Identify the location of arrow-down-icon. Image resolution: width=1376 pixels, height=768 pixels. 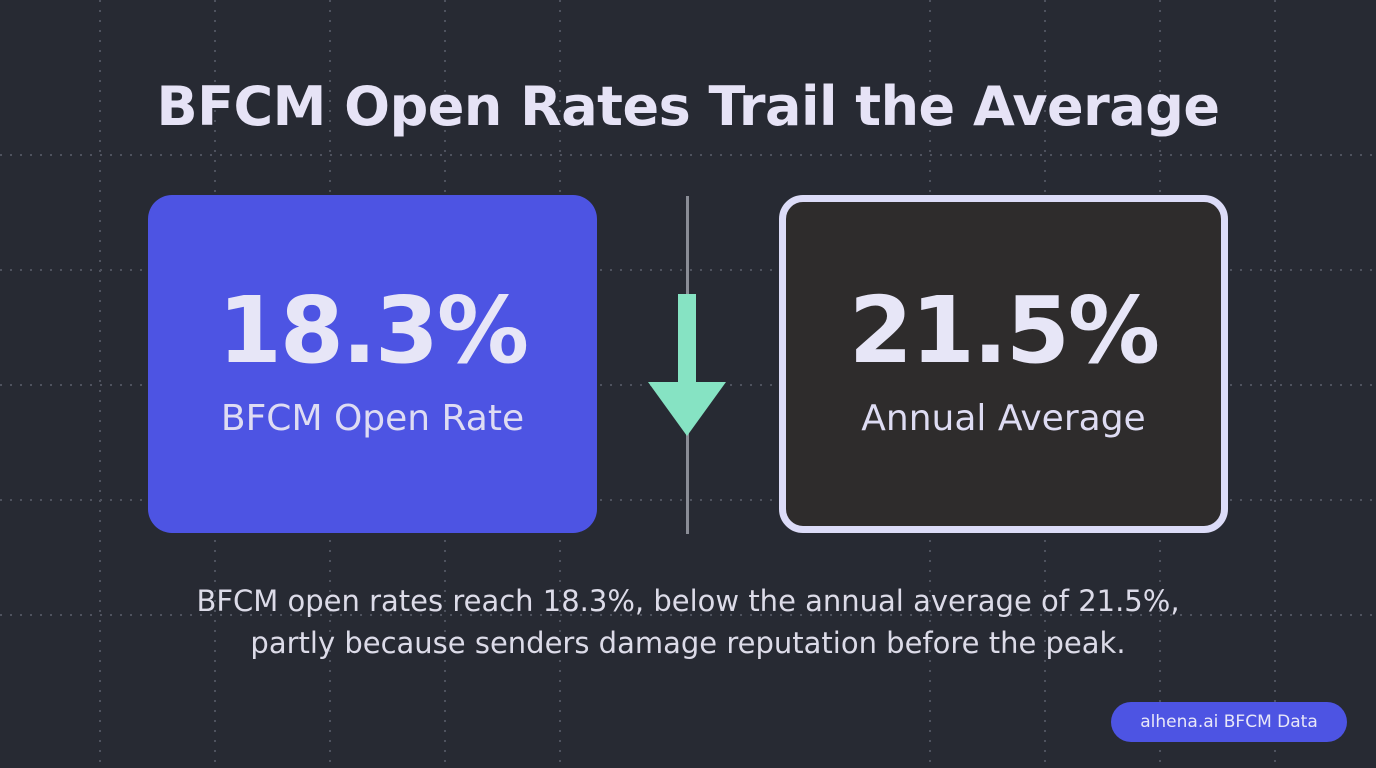
(687, 365).